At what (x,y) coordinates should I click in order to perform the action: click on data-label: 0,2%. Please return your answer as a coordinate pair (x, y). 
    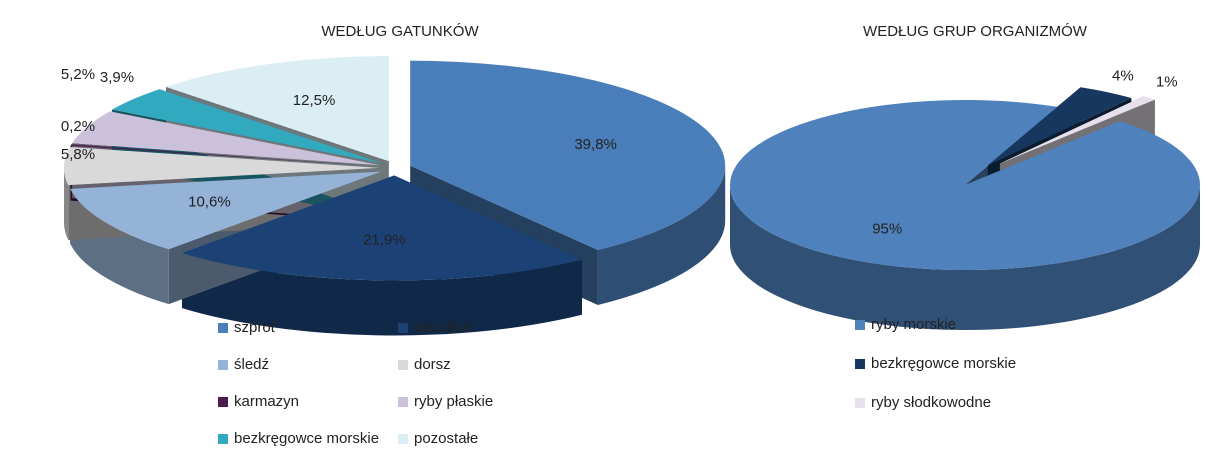
    Looking at the image, I should click on (78, 126).